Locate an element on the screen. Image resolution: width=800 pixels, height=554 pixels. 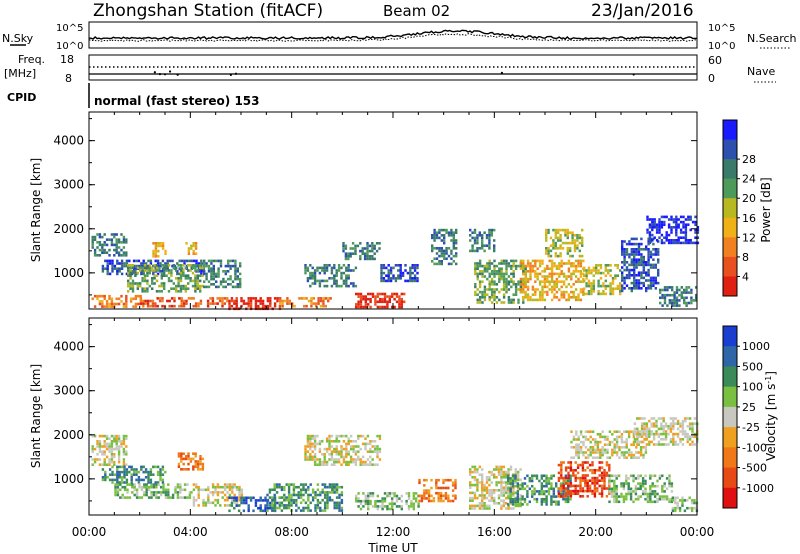
colorbar-segment is located at coordinates (730, 208).